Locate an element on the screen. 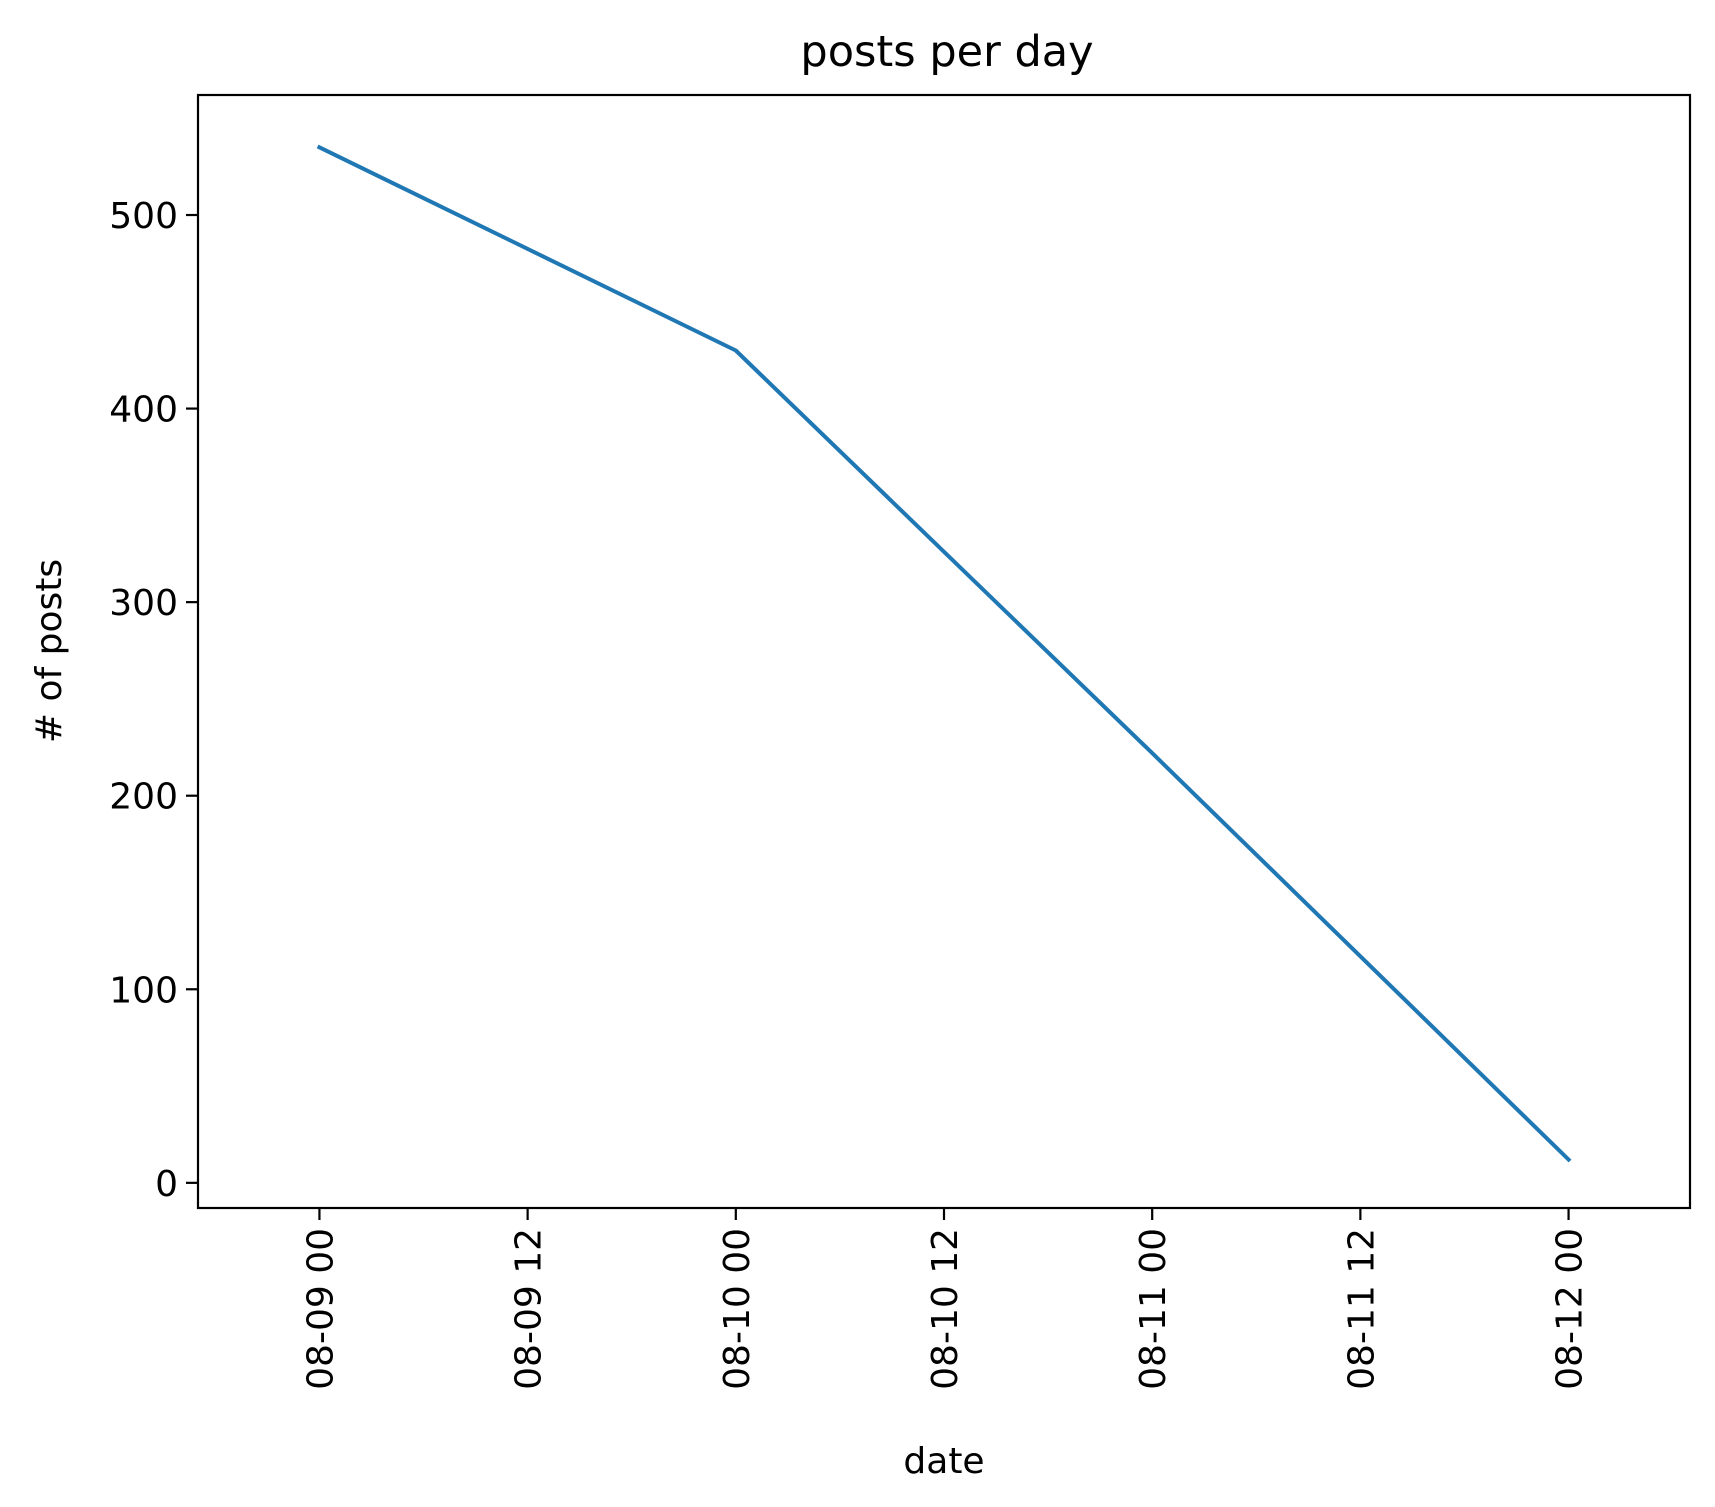 The width and height of the screenshot is (1715, 1507). y-axis: 0 100 200 300 400 500 is located at coordinates (153, 700).